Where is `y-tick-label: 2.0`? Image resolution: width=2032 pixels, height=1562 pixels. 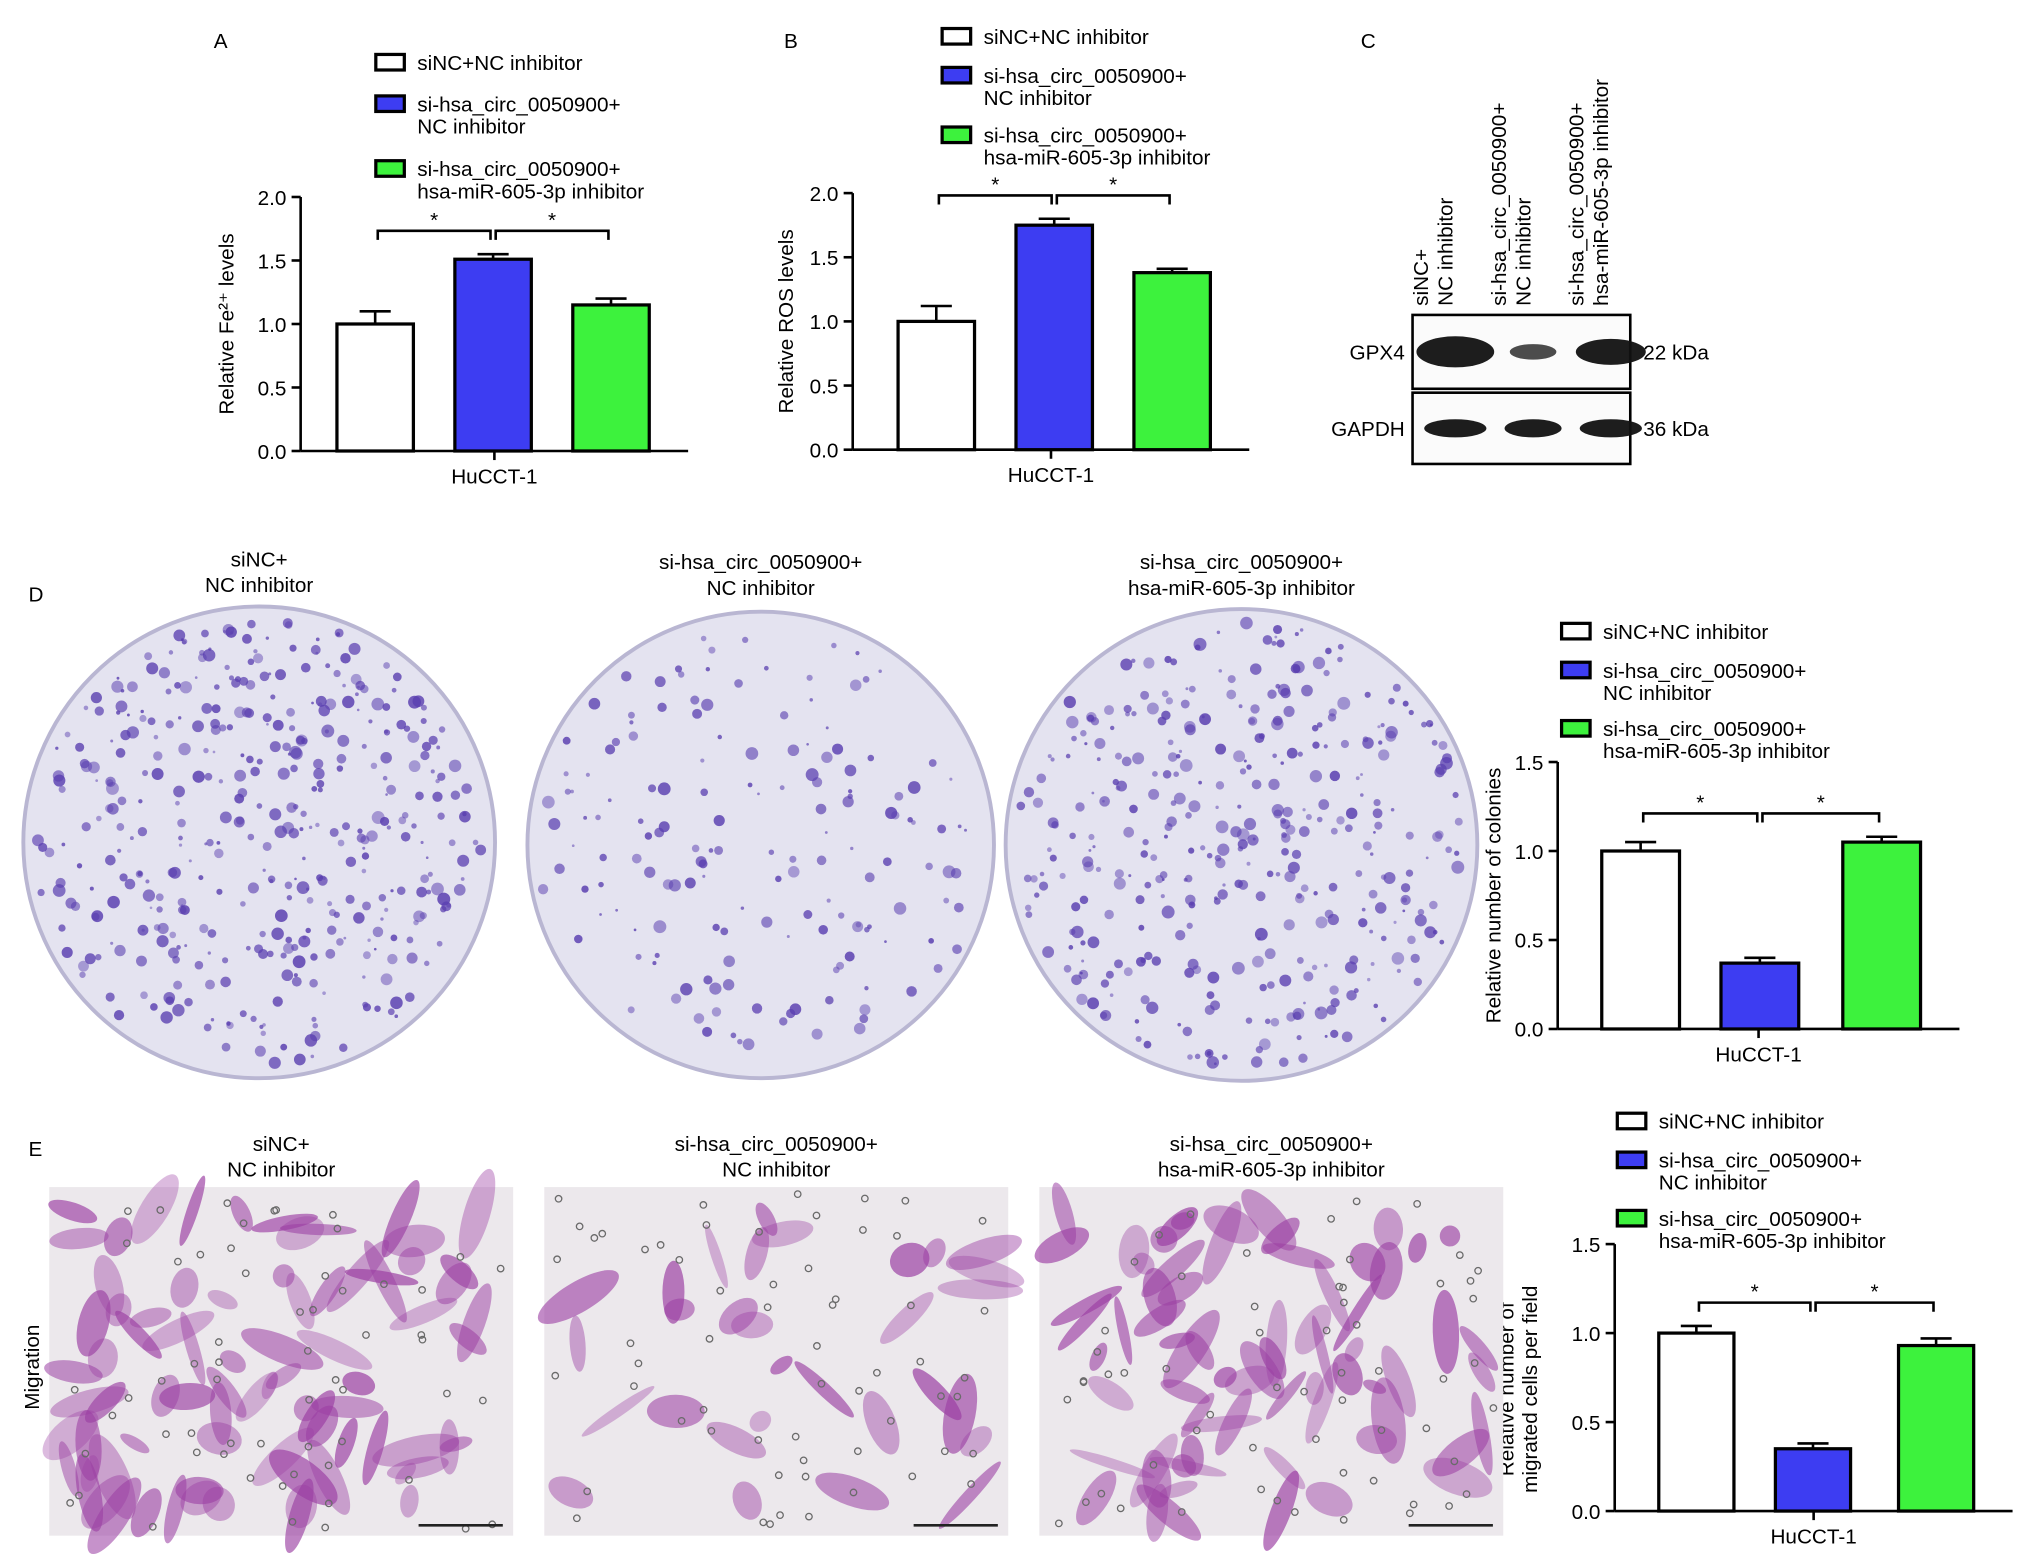 y-tick-label: 2.0 is located at coordinates (824, 194).